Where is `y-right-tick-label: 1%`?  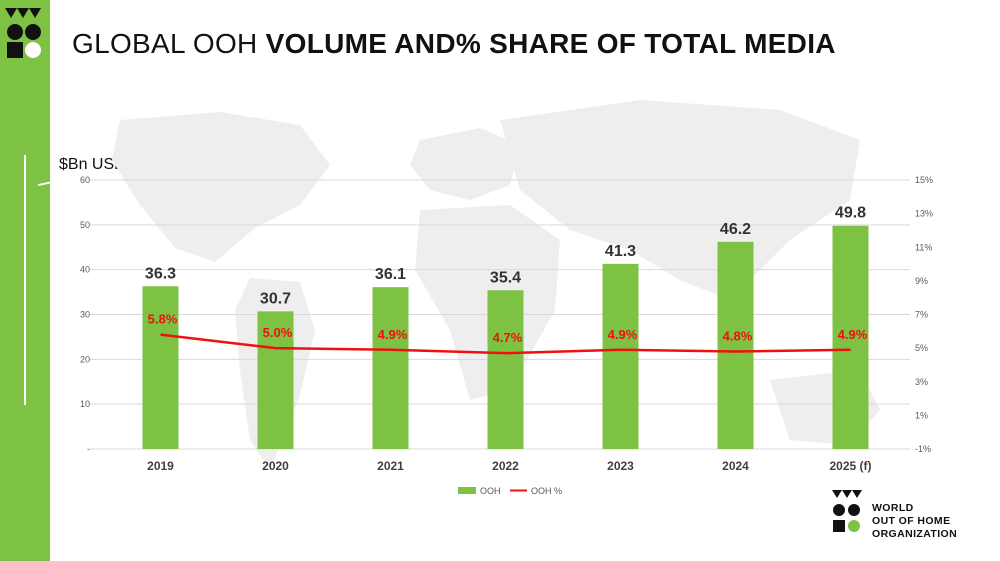 y-right-tick-label: 1% is located at coordinates (921, 415).